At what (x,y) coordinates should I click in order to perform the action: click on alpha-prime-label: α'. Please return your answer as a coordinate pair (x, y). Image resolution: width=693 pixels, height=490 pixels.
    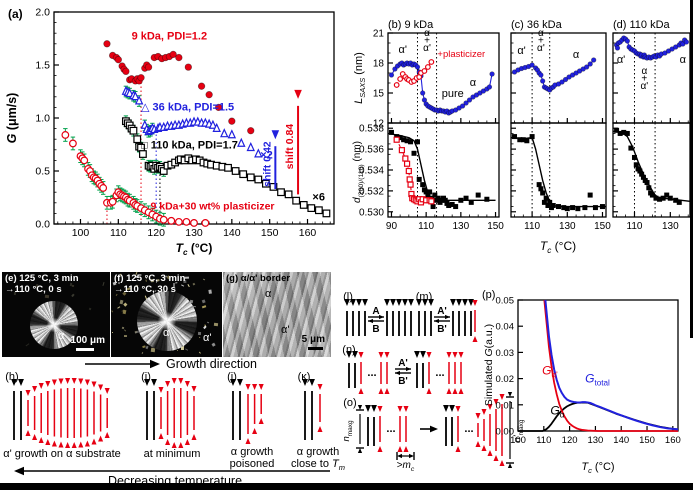
    Looking at the image, I should click on (285, 330).